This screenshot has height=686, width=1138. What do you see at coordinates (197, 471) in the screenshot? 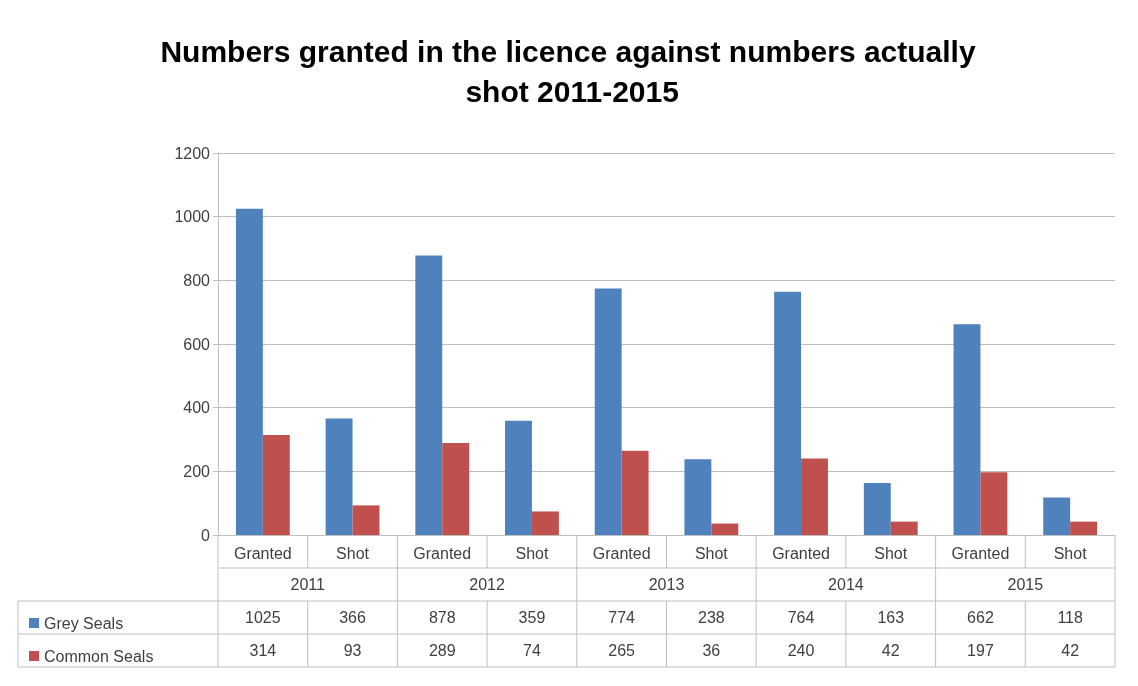
I see `y-tick-label: 200` at bounding box center [197, 471].